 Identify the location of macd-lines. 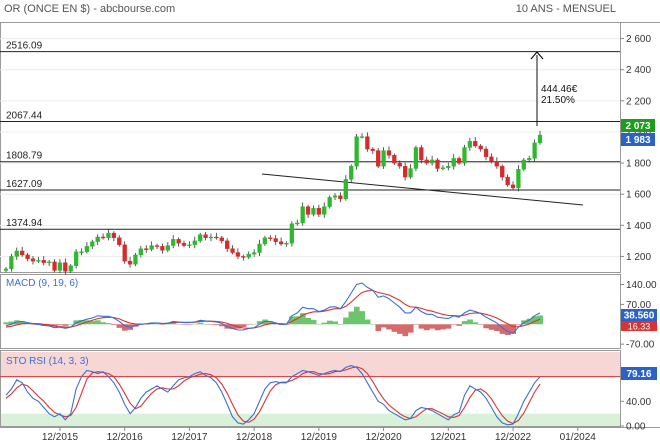
(273, 308).